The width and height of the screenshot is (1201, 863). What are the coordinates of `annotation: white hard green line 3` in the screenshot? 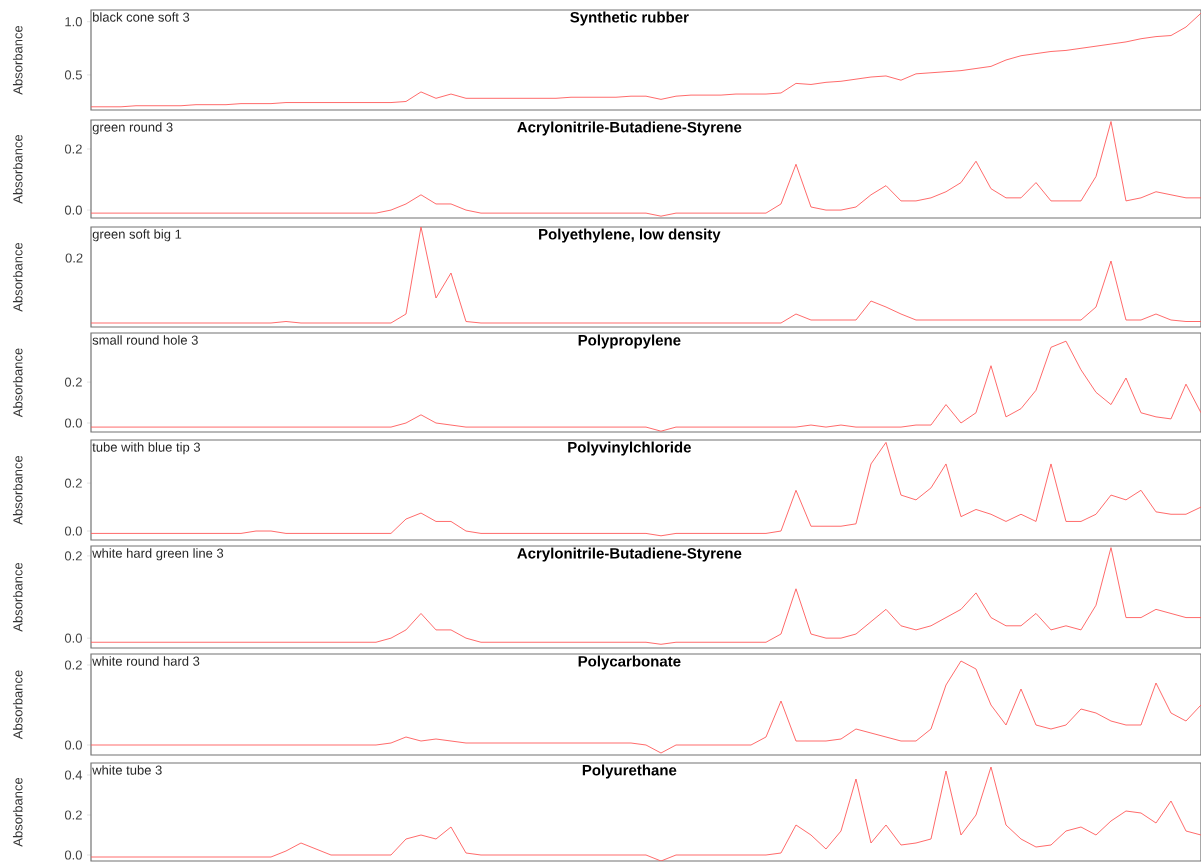 It's located at (158, 554).